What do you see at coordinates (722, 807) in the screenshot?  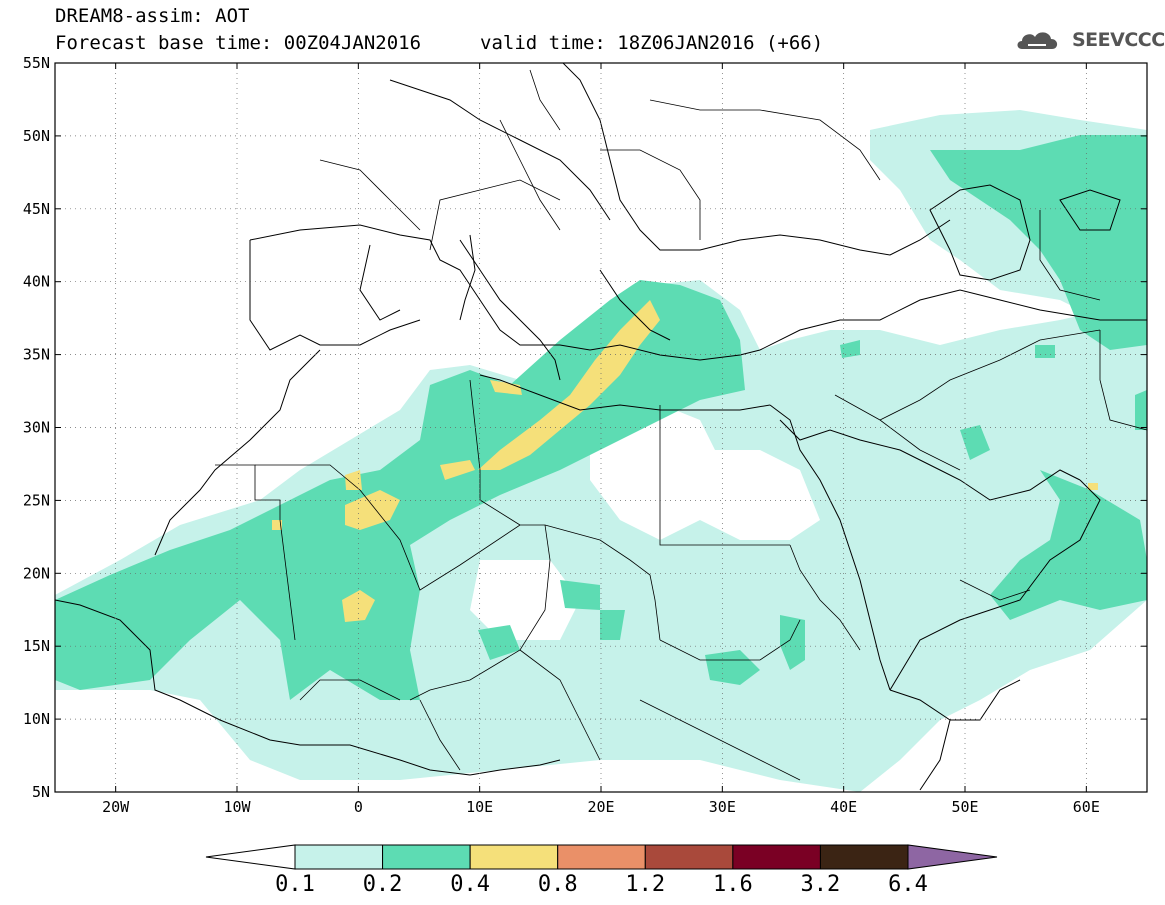 I see `lon-tick-label: 30E` at bounding box center [722, 807].